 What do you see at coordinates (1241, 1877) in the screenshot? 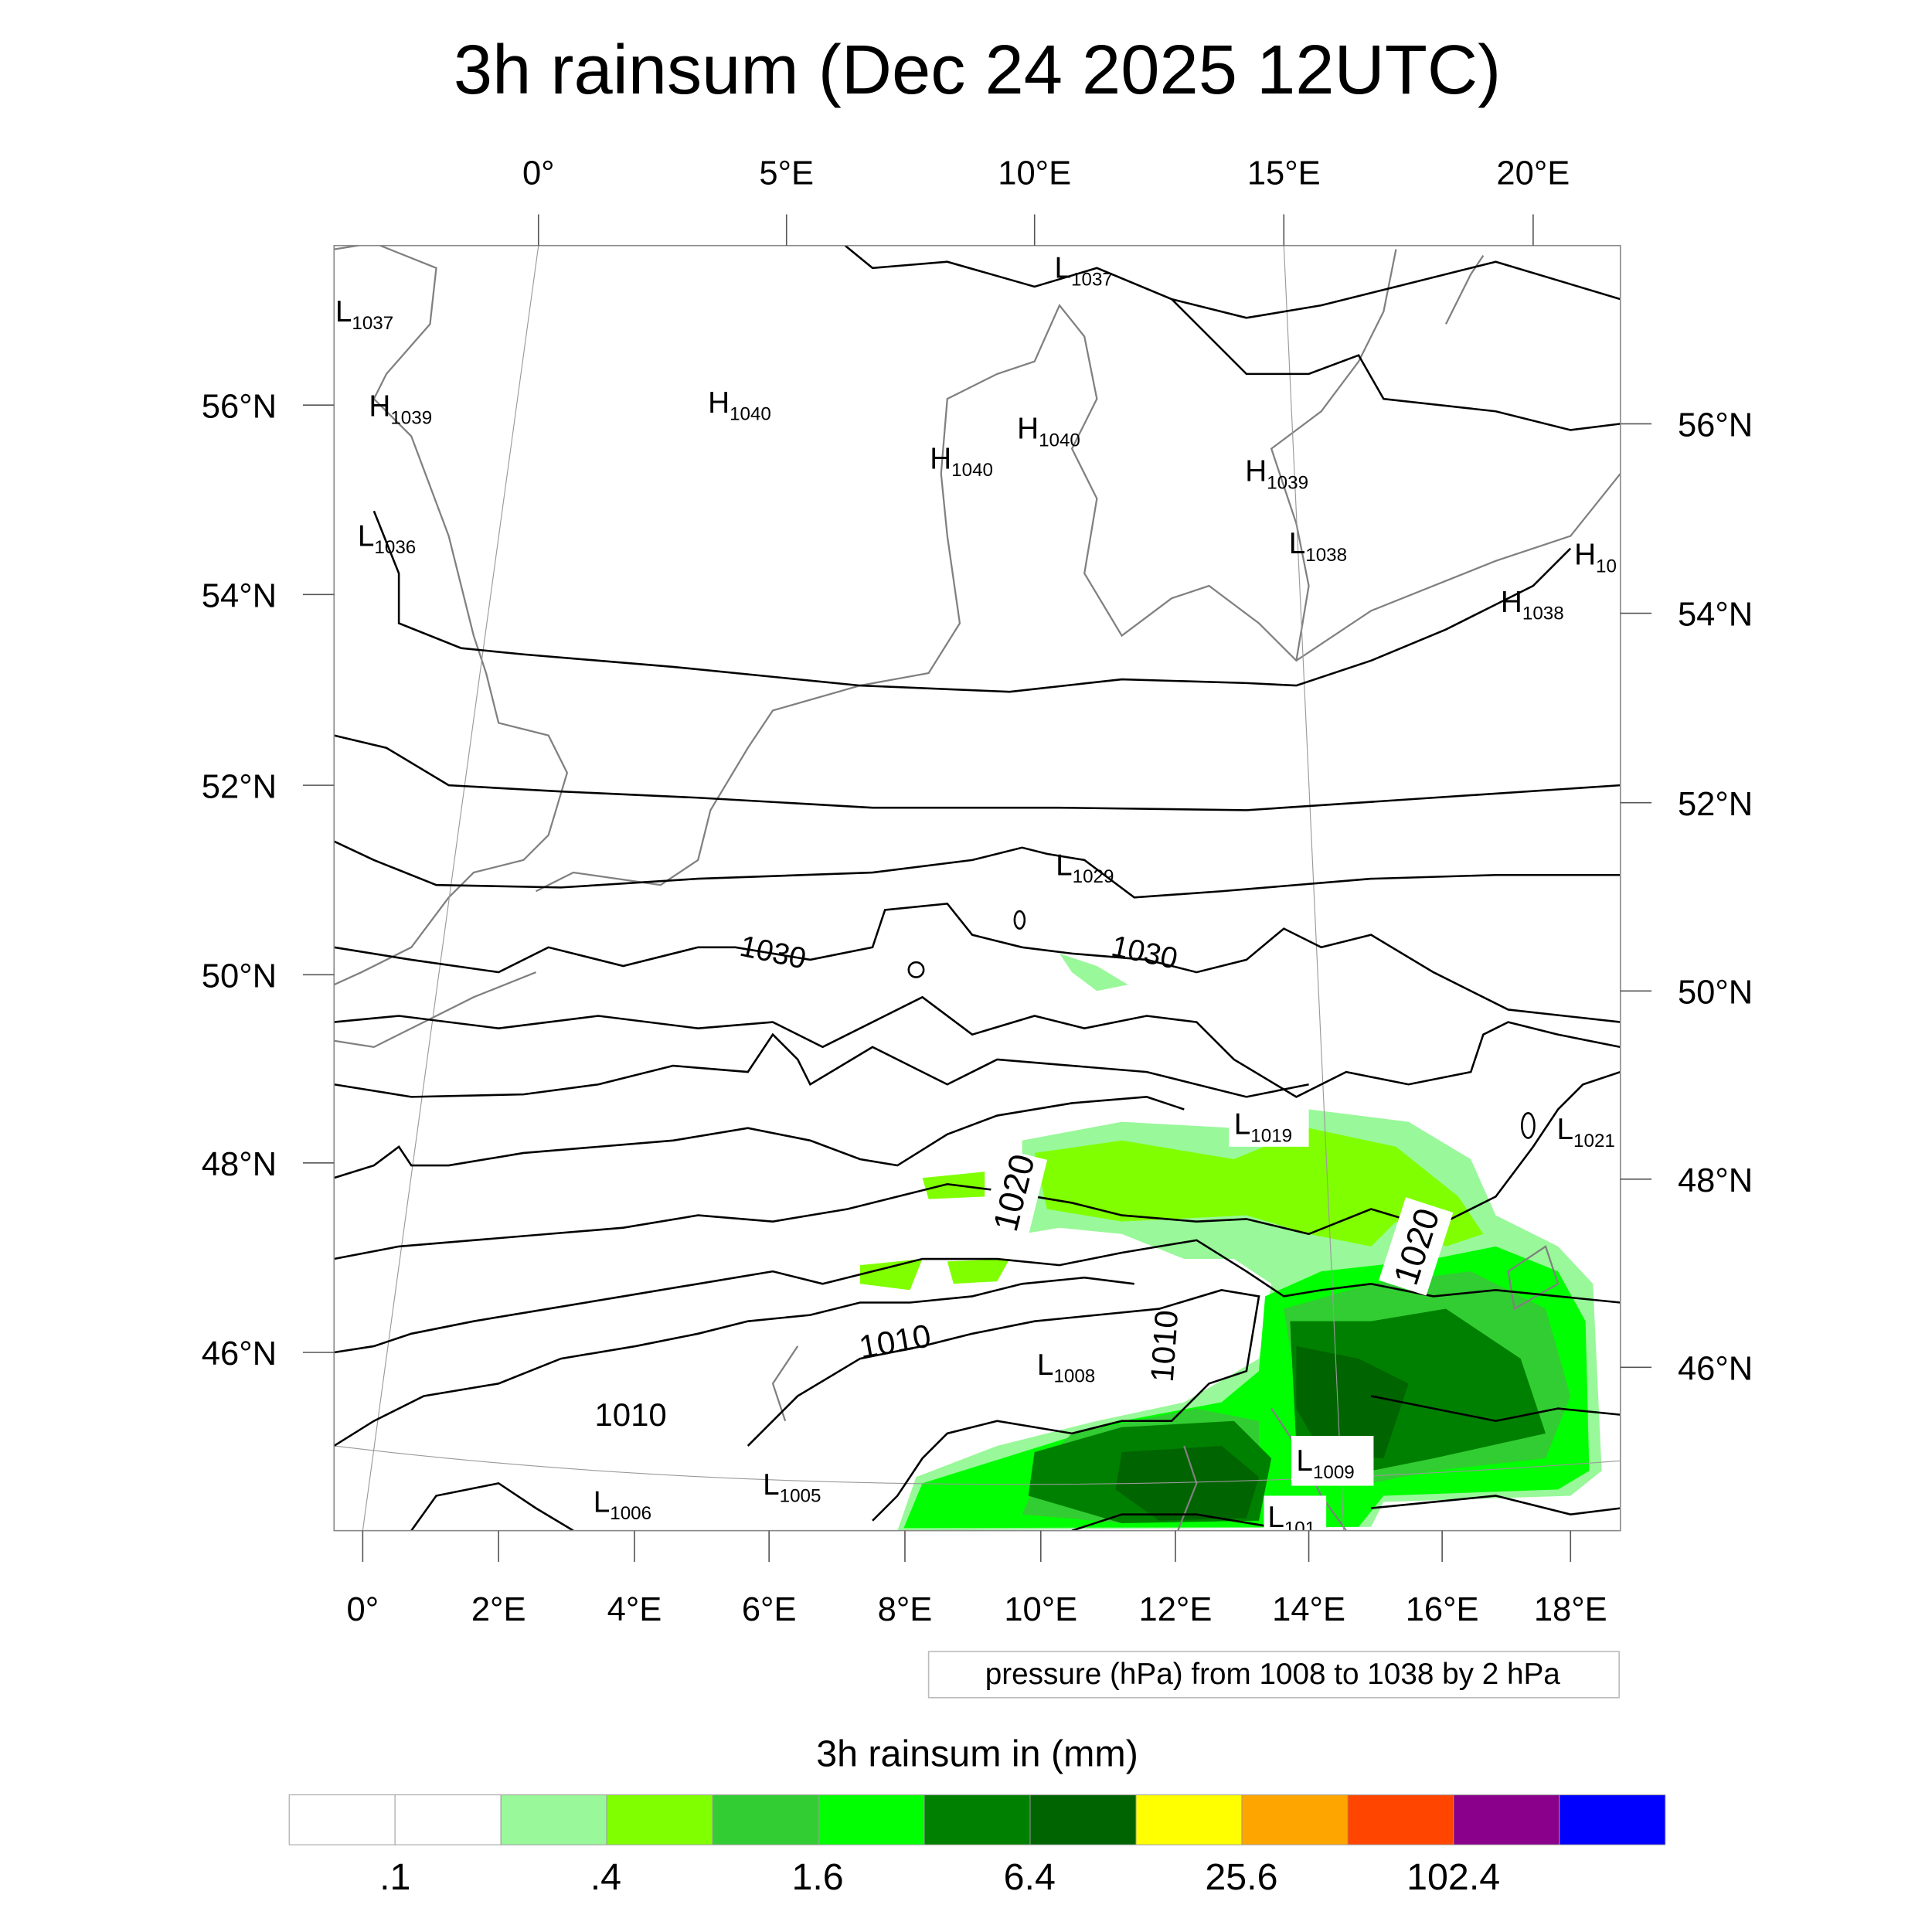
I see `colorbar-label: 25.6` at bounding box center [1241, 1877].